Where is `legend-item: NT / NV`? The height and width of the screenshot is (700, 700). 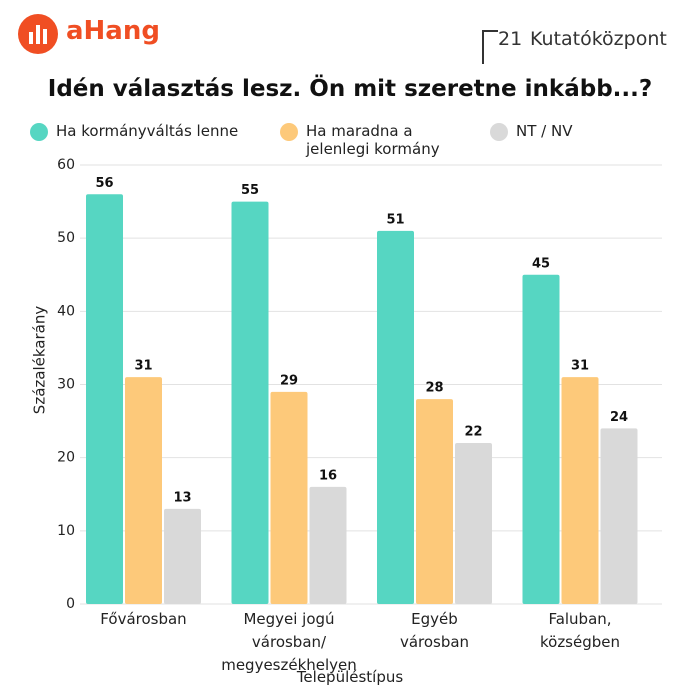 legend-item: NT / NV is located at coordinates (550, 140).